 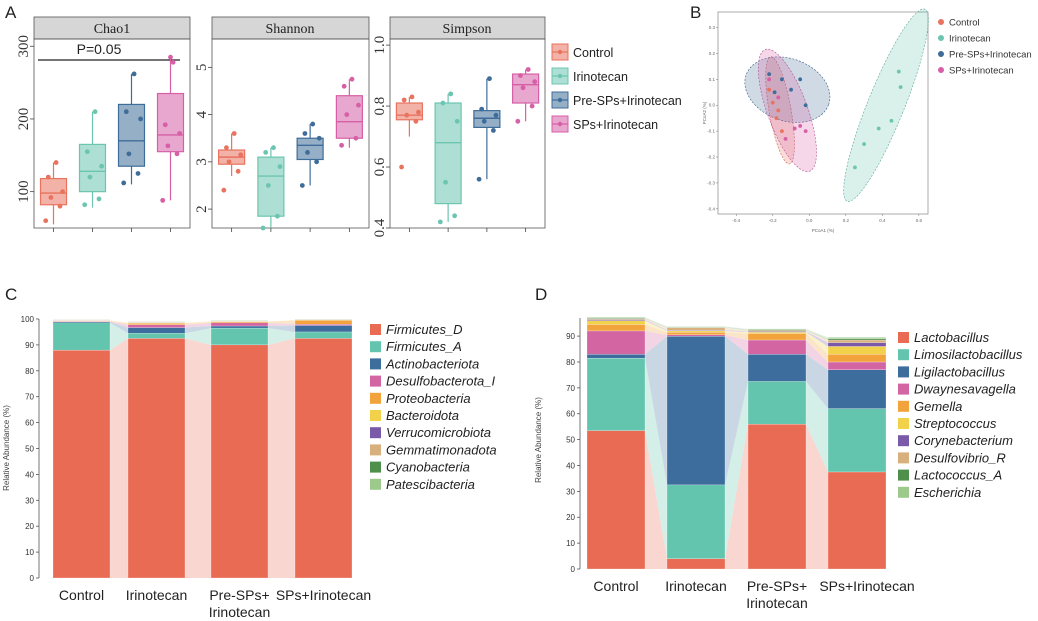 I want to click on genus-xtick-label: Irinotecan, so click(x=695, y=586).